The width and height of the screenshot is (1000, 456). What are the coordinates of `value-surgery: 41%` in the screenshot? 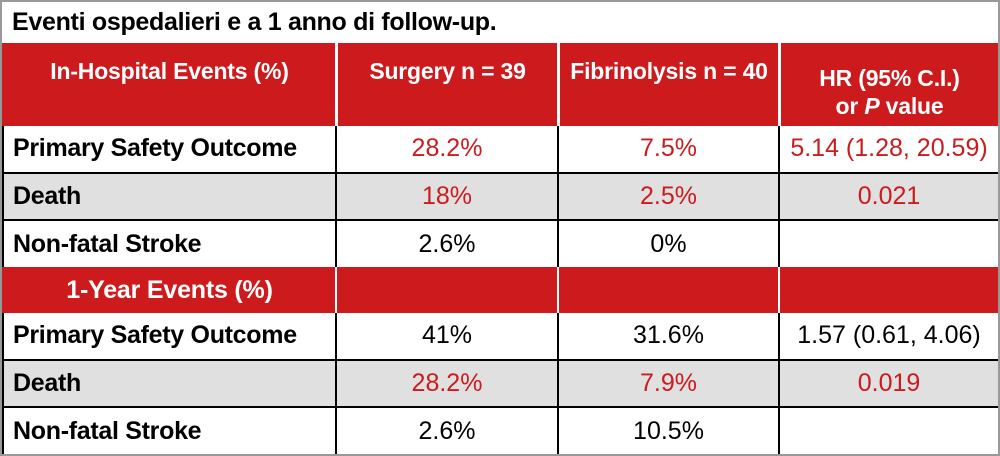 It's located at (446, 335).